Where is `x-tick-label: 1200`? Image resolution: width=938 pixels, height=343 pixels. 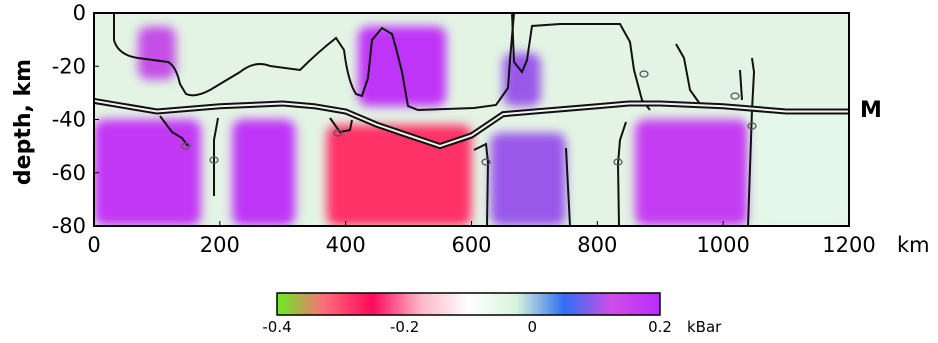 x-tick-label: 1200 is located at coordinates (848, 245).